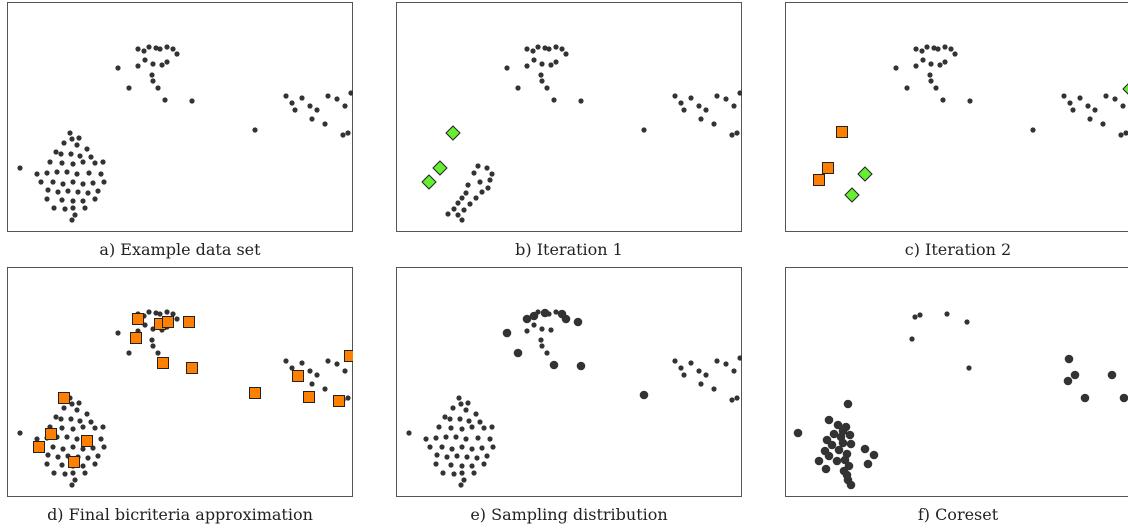 Image resolution: width=1128 pixels, height=529 pixels. Describe the element at coordinates (180, 117) in the screenshot. I see `plot-frame` at that location.